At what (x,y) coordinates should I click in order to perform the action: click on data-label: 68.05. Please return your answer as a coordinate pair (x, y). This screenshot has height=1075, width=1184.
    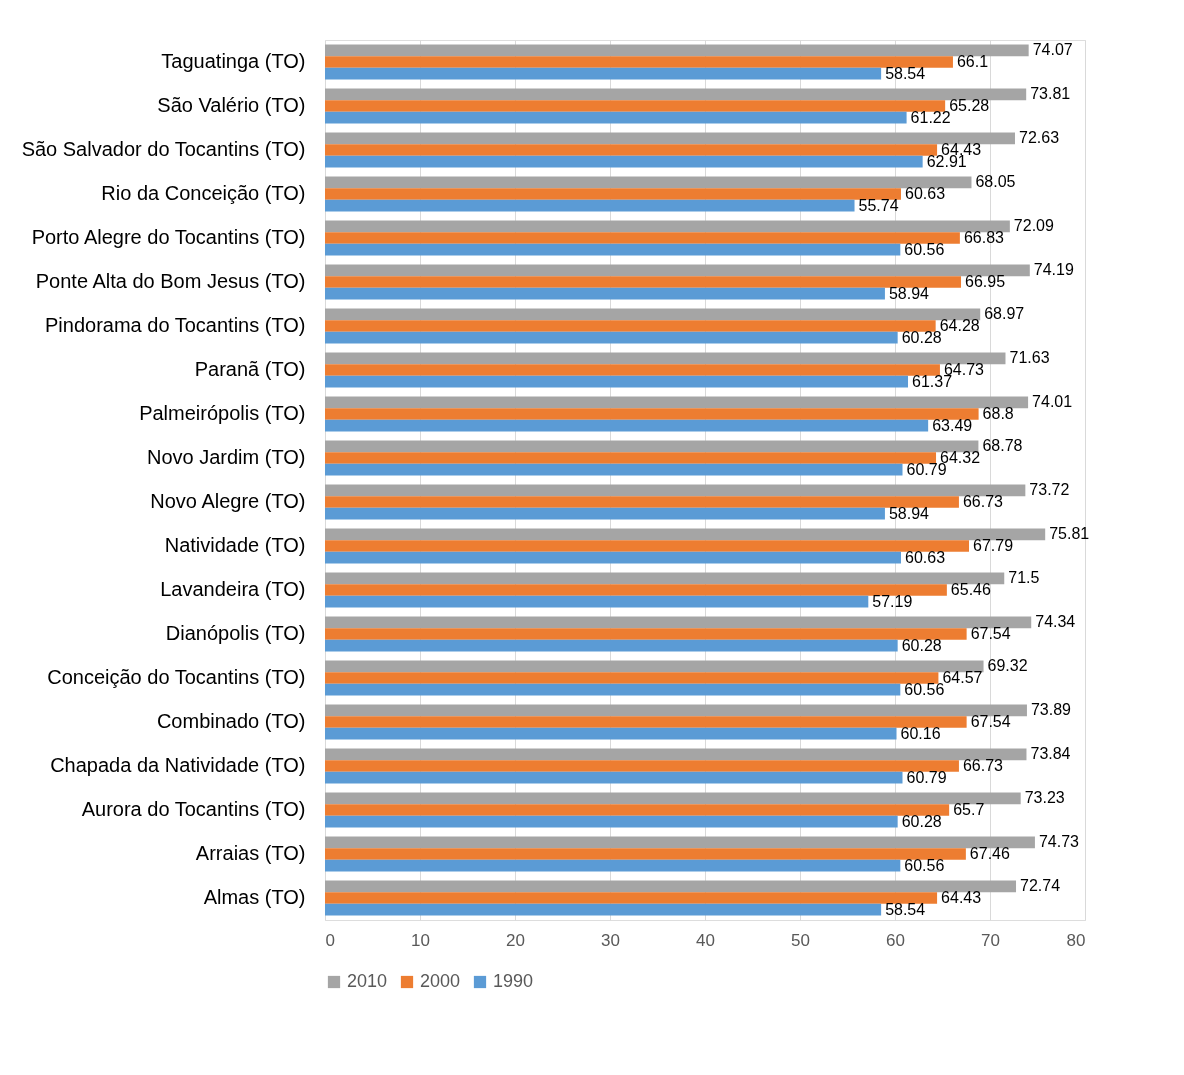
    Looking at the image, I should click on (995, 182).